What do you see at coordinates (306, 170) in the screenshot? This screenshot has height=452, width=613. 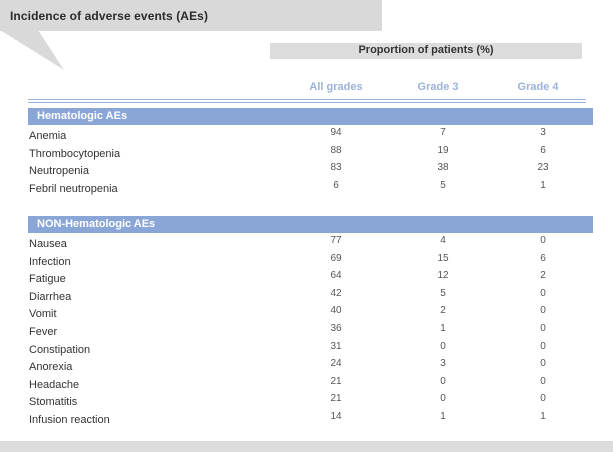 I see `table-row: Neutropenia 83 38 23` at bounding box center [306, 170].